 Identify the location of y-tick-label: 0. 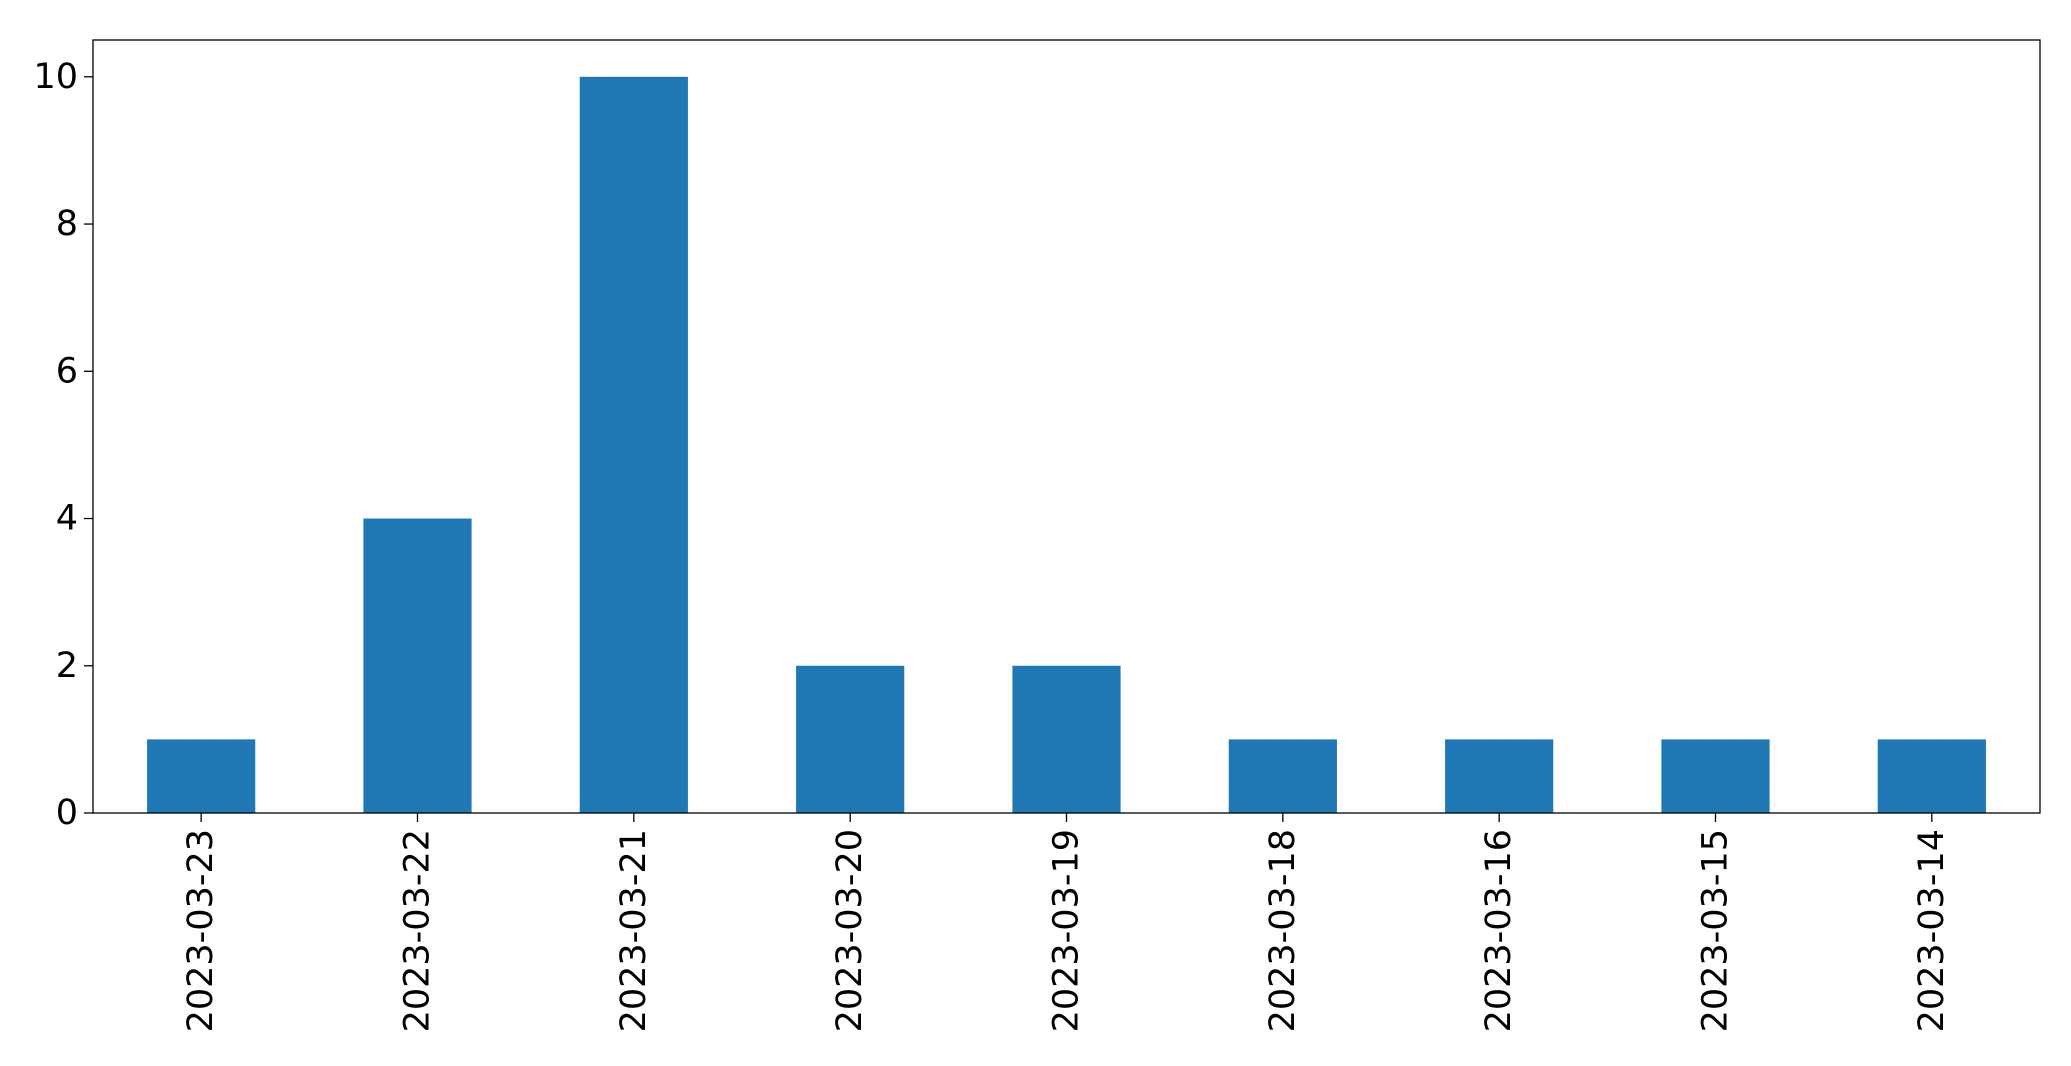
(67, 813).